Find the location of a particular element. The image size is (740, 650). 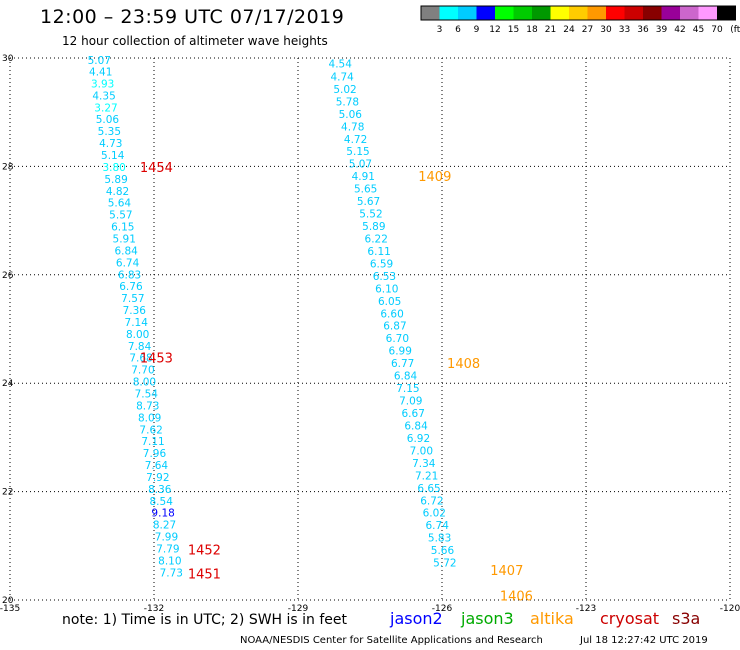

swh-value: 8.73 is located at coordinates (147, 406).